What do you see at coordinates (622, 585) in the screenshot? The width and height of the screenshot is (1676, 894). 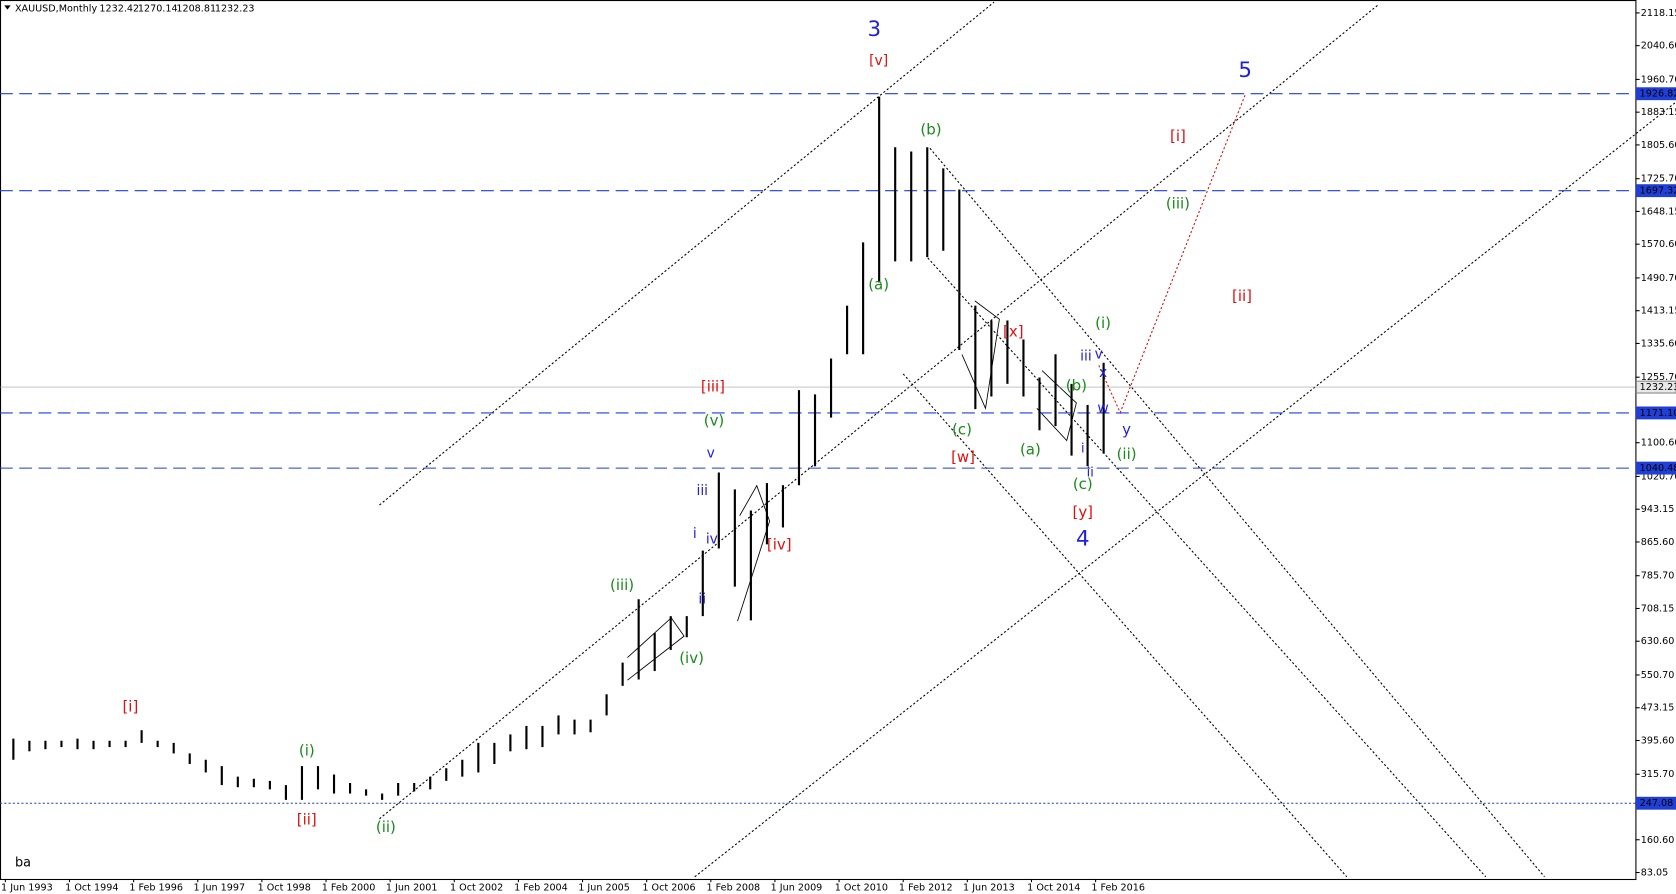 I see `wave-label: (iii)` at bounding box center [622, 585].